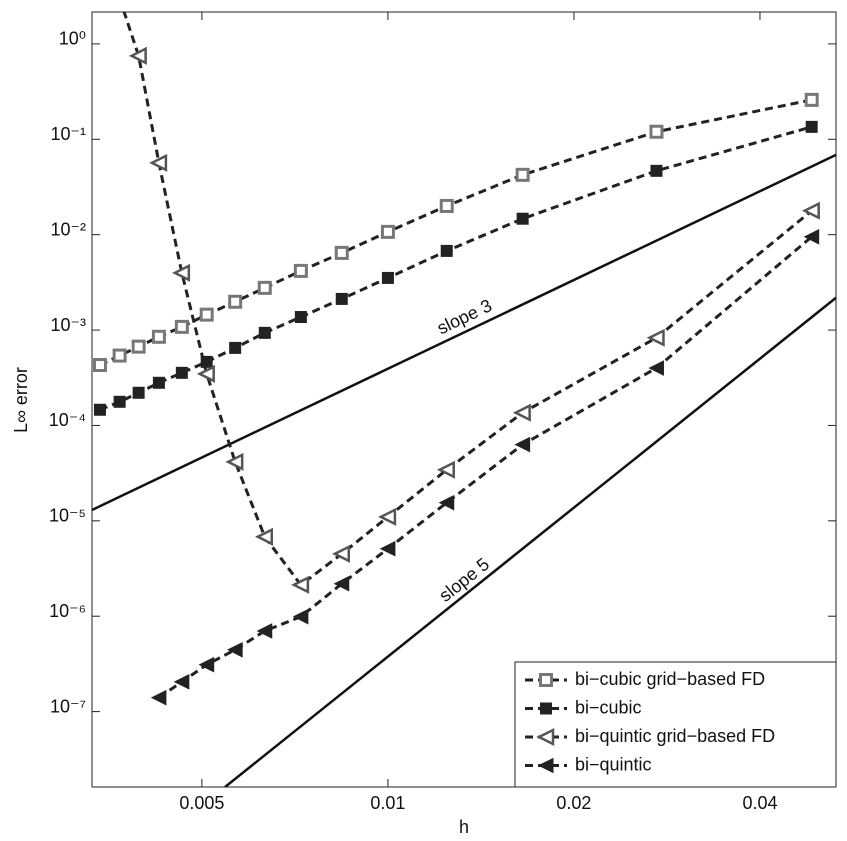  What do you see at coordinates (759, 803) in the screenshot?
I see `x-tick-label: 0.04` at bounding box center [759, 803].